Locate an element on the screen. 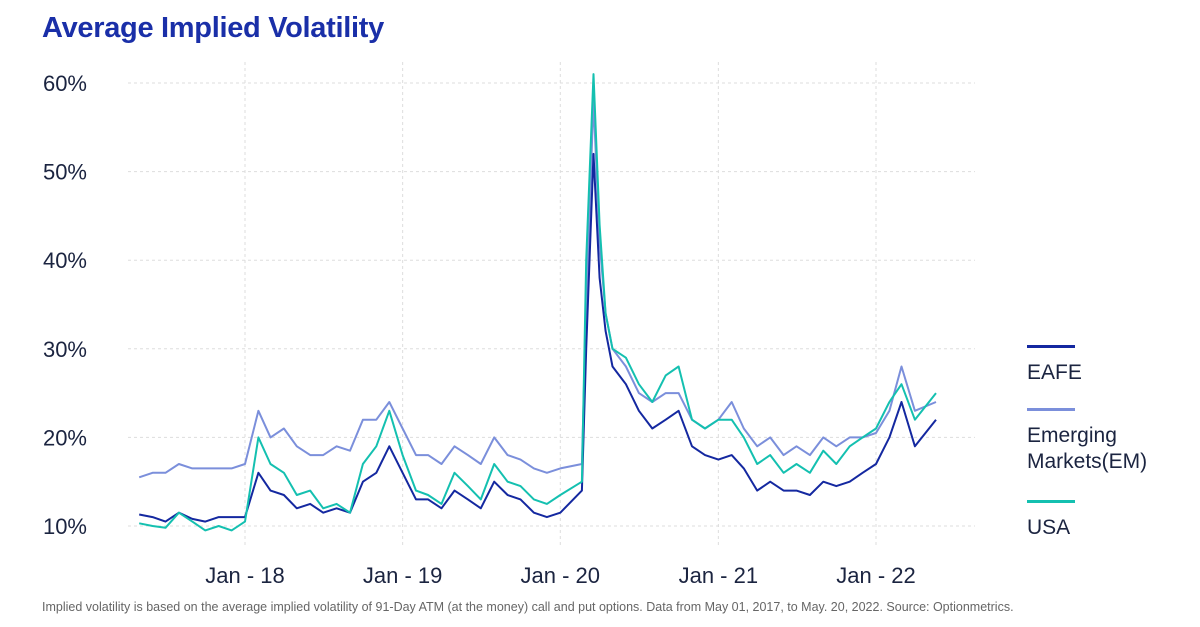 This screenshot has width=1200, height=627. x-tick-label: Jan - 22 is located at coordinates (876, 575).